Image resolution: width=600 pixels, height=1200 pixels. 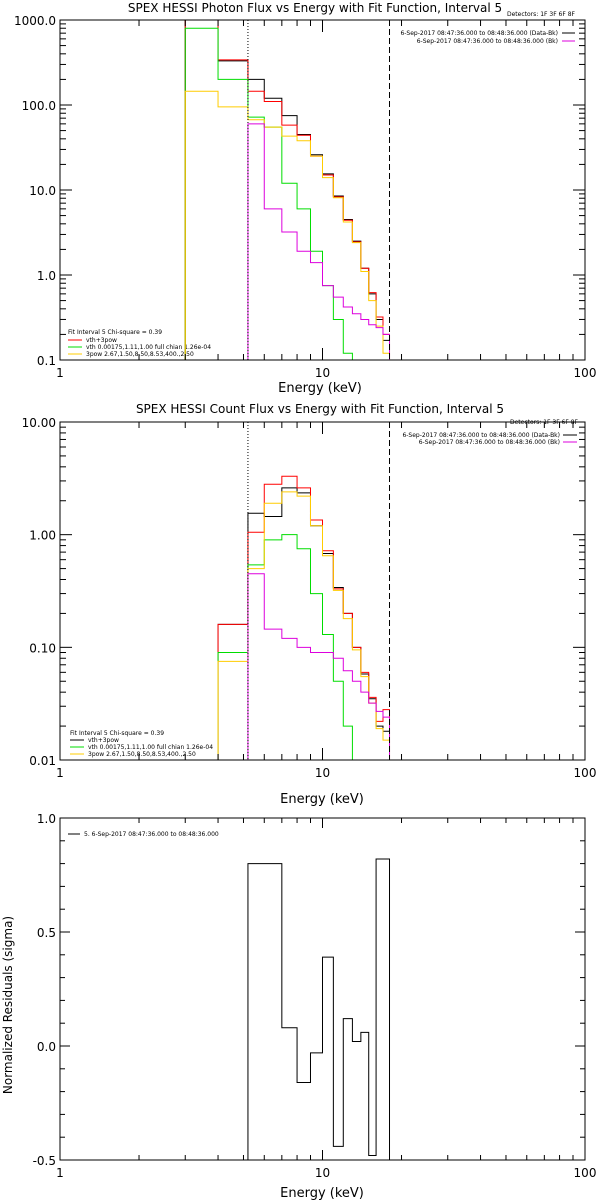 I want to click on photon-series-data-bk, so click(x=287, y=190).